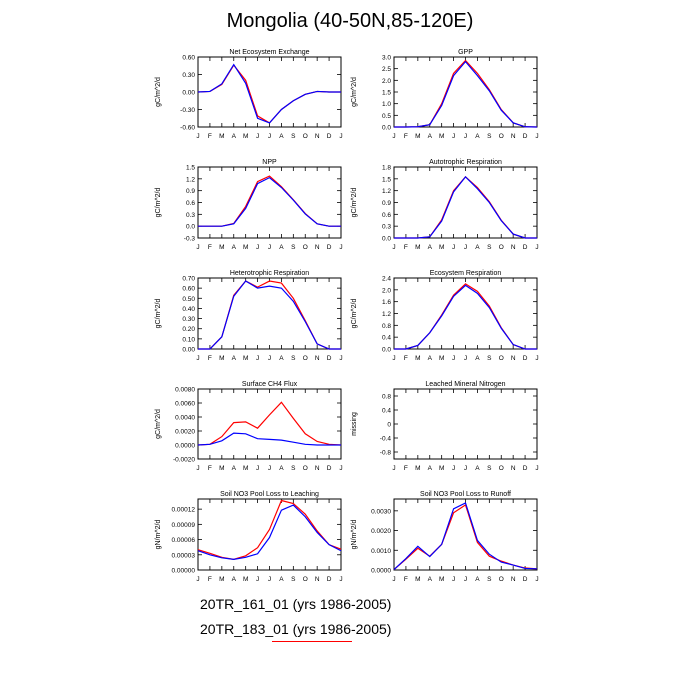 This screenshot has height=700, width=700. What do you see at coordinates (386, 69) in the screenshot?
I see `y-tick-label: 2.5` at bounding box center [386, 69].